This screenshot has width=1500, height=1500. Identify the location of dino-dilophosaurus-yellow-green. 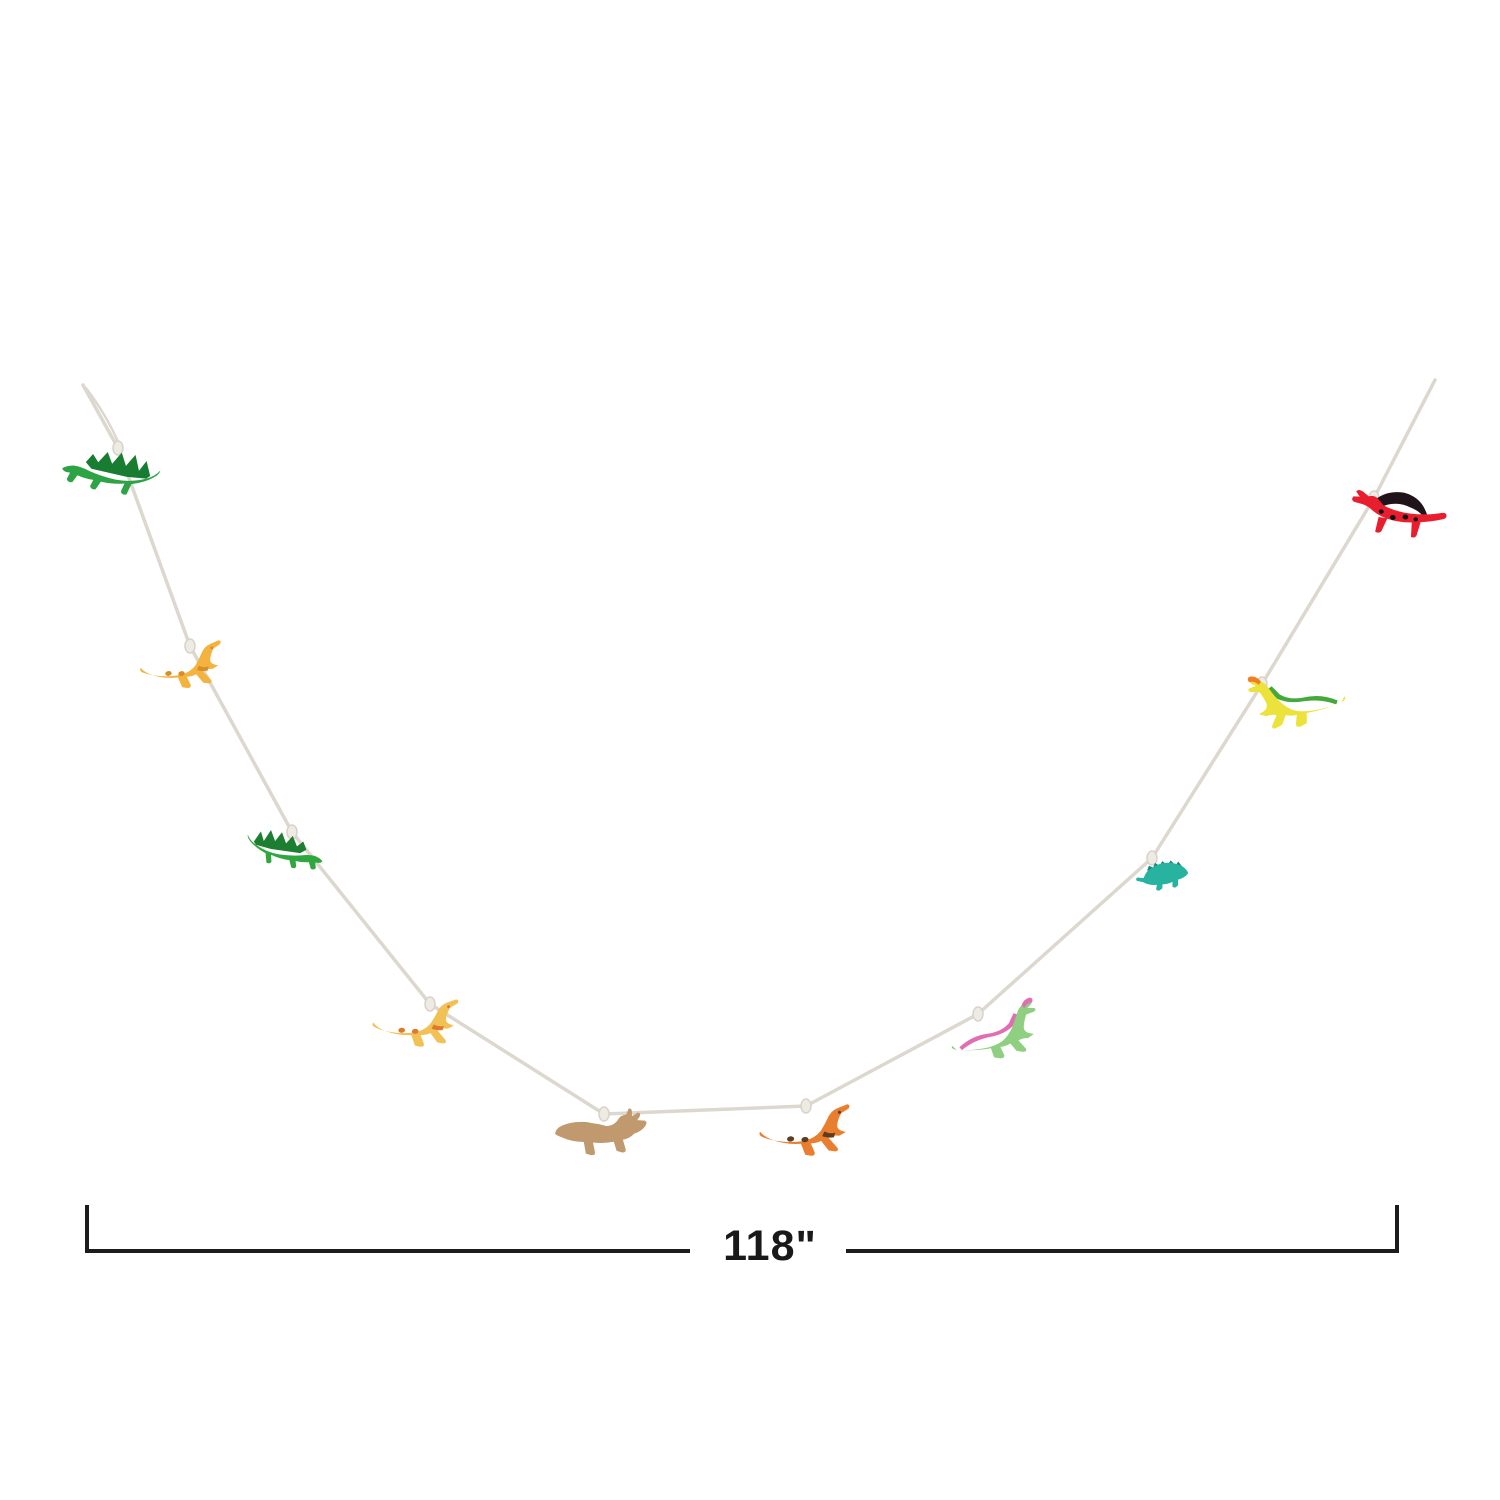
(1296, 702).